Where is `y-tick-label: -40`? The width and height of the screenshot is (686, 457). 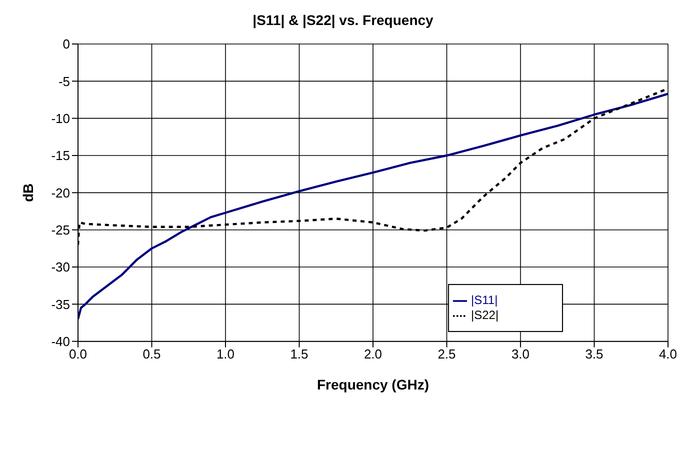
y-tick-label: -40 is located at coordinates (60, 341).